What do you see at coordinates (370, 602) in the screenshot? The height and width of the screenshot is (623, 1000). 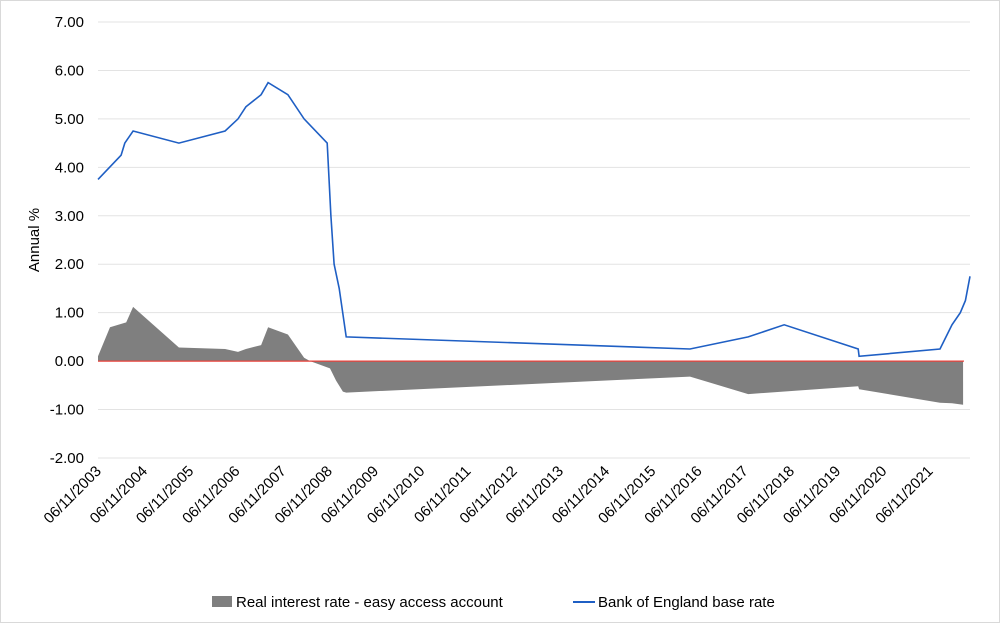 I see `legend-label-area: Real interest rate - easy access account` at bounding box center [370, 602].